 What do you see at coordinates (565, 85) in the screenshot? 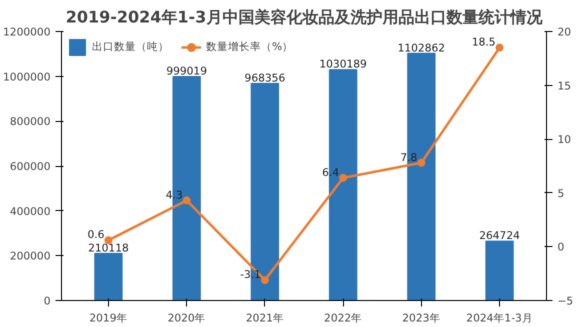
I see `y2-tick-label: 15` at bounding box center [565, 85].